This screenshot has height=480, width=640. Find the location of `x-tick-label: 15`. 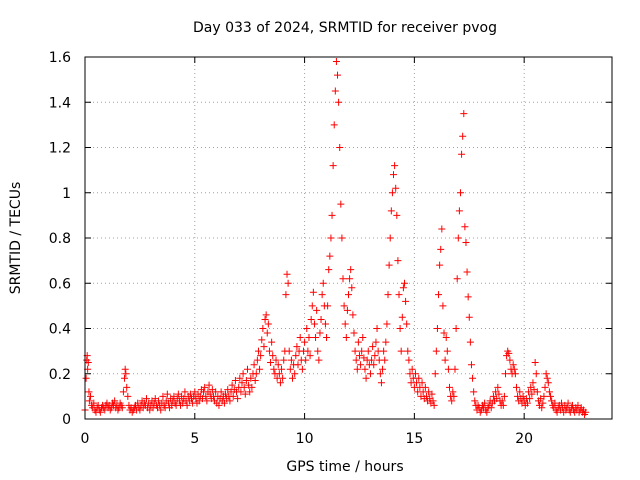

x-tick-label: 15 is located at coordinates (414, 439).